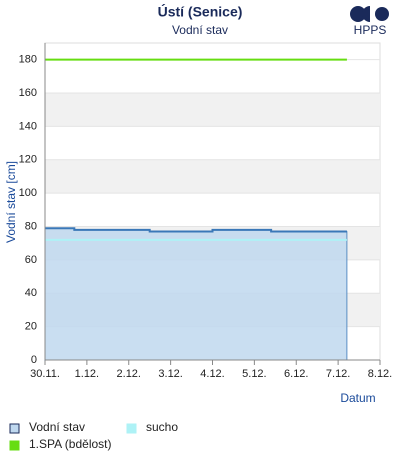 This screenshot has height=465, width=400. What do you see at coordinates (212, 374) in the screenshot?
I see `x-tick-label: 4.12.` at bounding box center [212, 374].